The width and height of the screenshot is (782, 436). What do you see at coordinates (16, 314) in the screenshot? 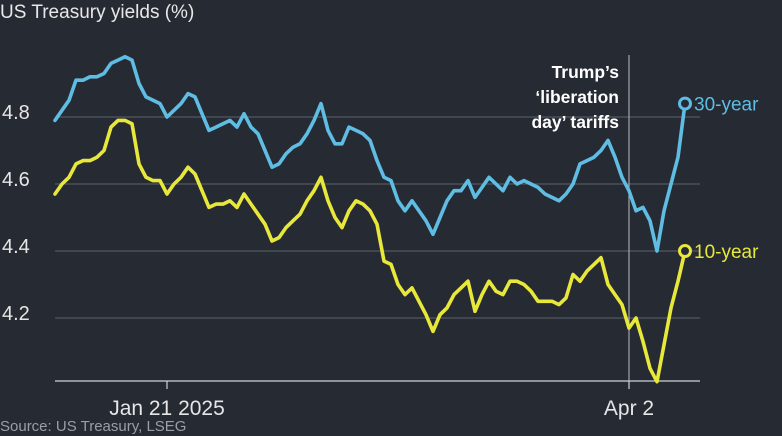
I see `y-tick-label: 4.2` at bounding box center [16, 314].